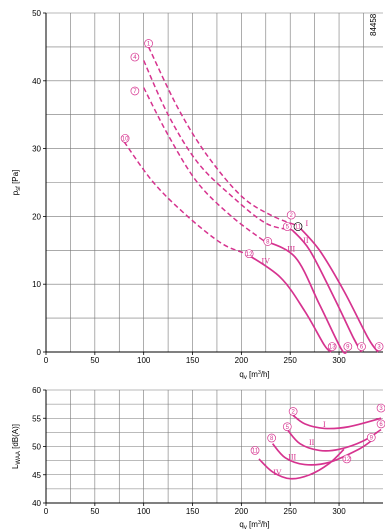 Image resolution: width=385 pixels, height=532 pixels. I want to click on y-tick-label: 40, so click(36, 503).